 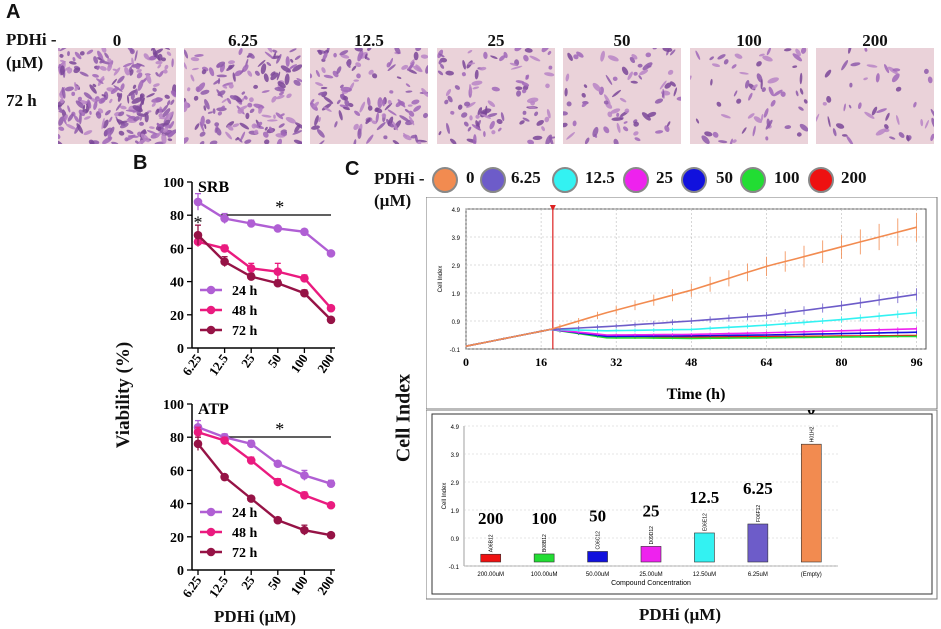 What do you see at coordinates (177, 505) in the screenshot?
I see `y-tick-label: 40` at bounding box center [177, 505].